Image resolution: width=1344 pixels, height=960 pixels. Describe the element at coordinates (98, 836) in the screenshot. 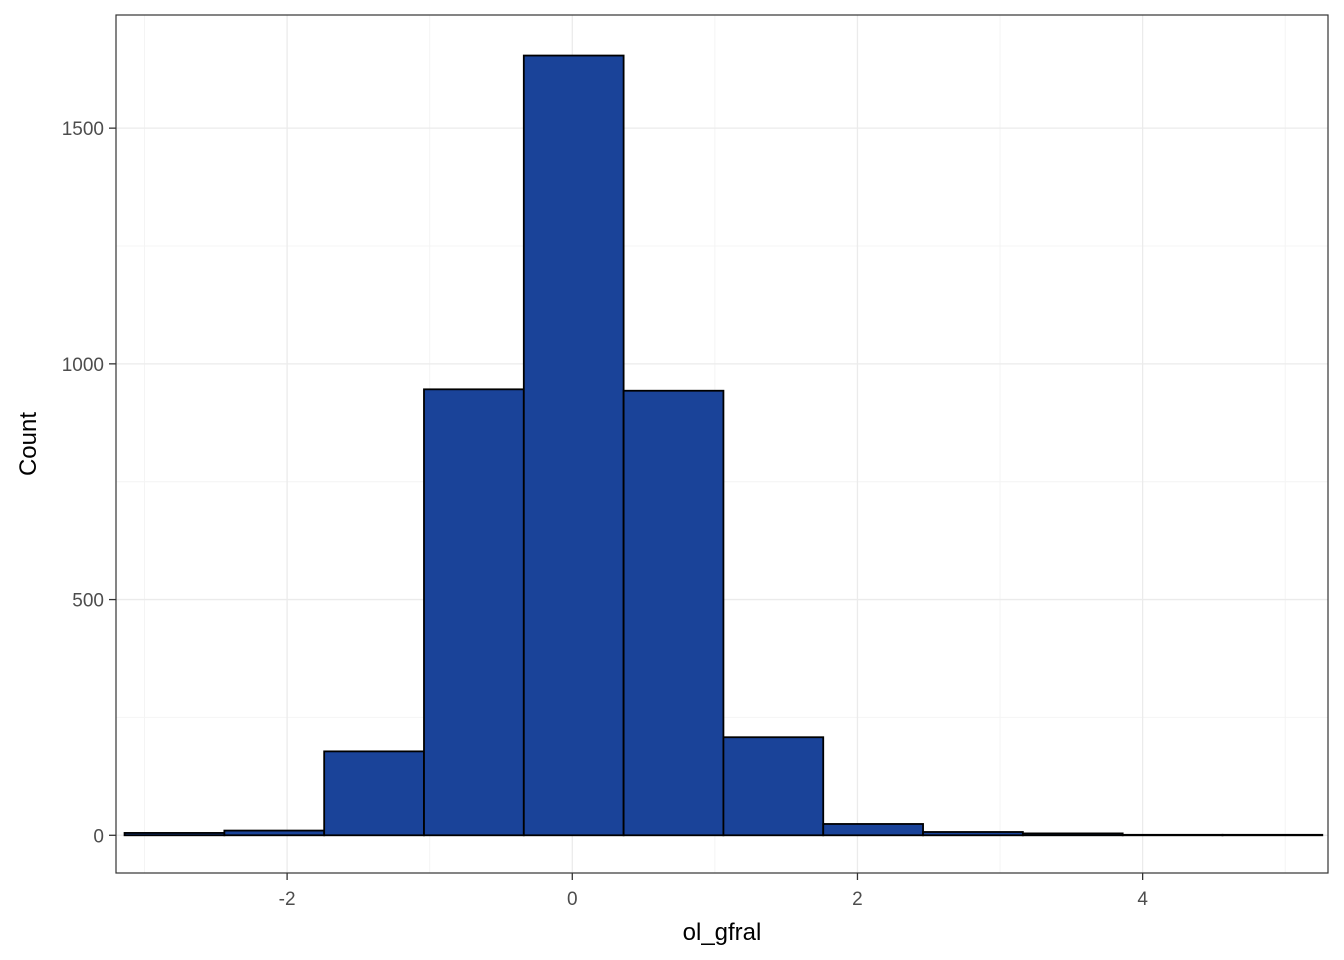

I see `y-tick-label: 0` at that location.